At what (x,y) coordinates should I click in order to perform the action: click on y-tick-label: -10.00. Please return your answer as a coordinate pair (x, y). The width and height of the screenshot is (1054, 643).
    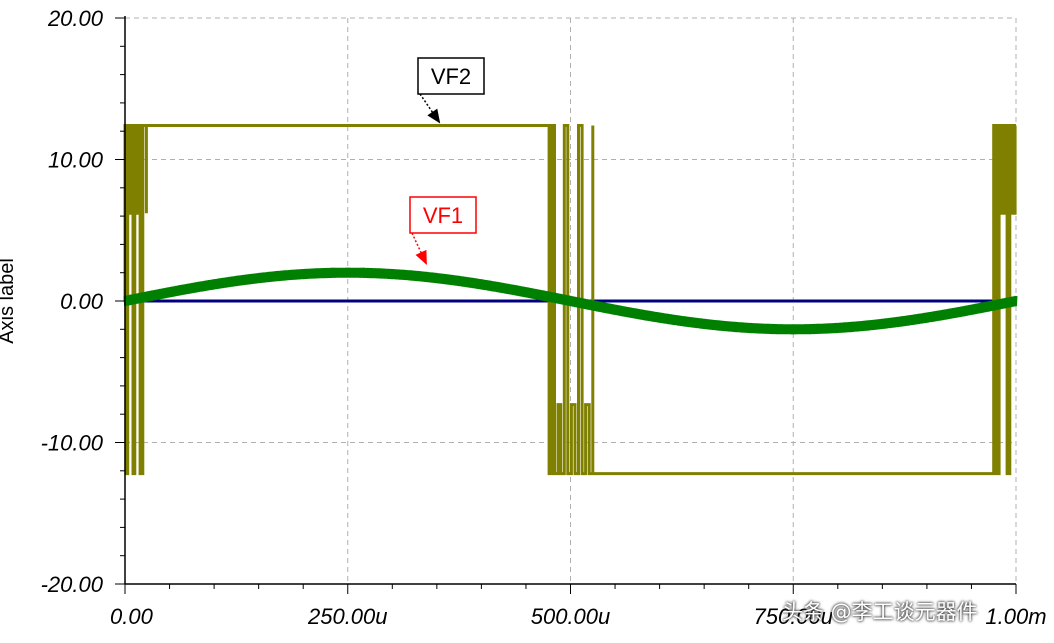
    Looking at the image, I should click on (72, 443).